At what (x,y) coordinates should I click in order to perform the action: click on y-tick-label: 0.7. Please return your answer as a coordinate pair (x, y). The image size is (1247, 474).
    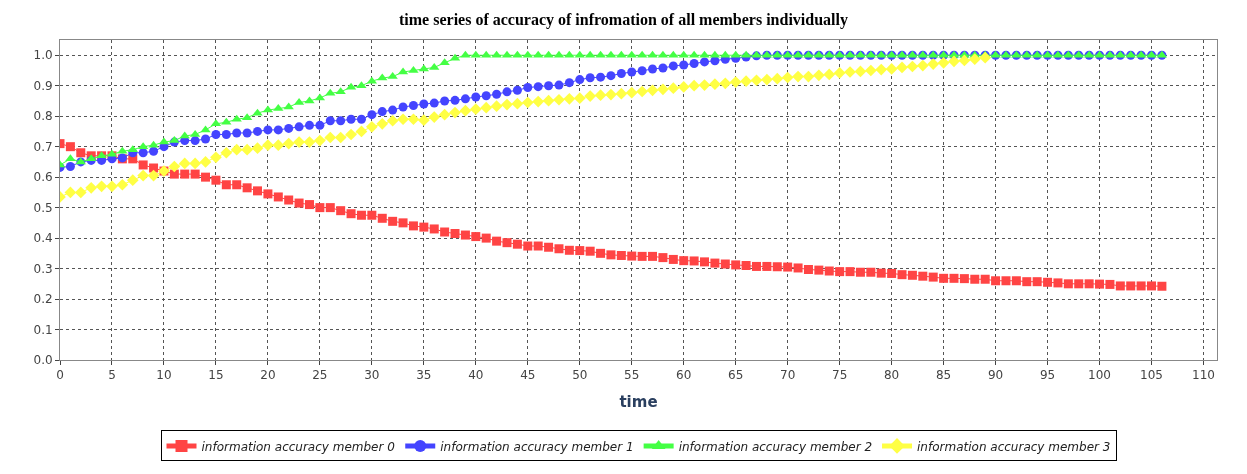
    Looking at the image, I should click on (43, 146).